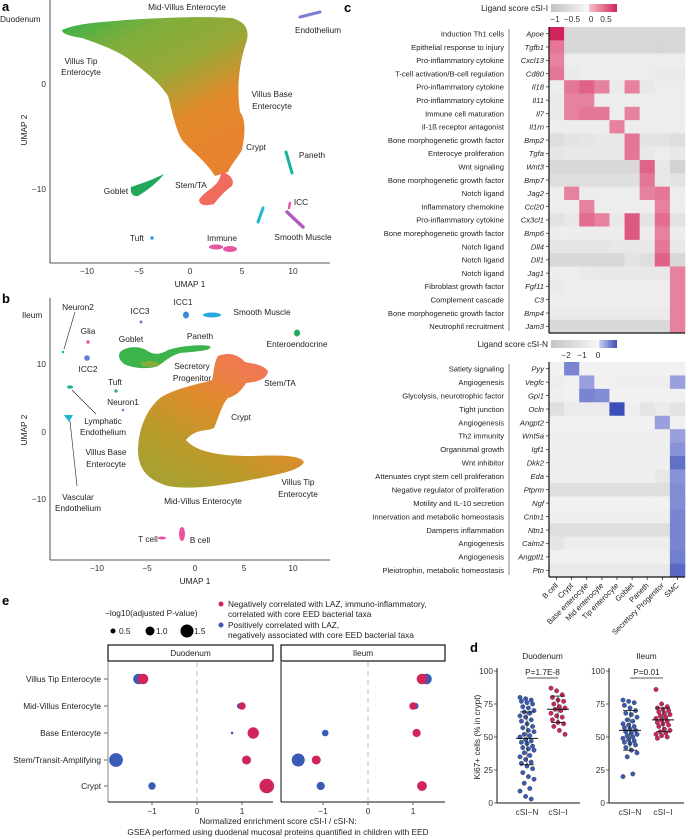 The image size is (688, 839). Describe the element at coordinates (539, 300) in the screenshot. I see `row-gene-label: C3` at that location.